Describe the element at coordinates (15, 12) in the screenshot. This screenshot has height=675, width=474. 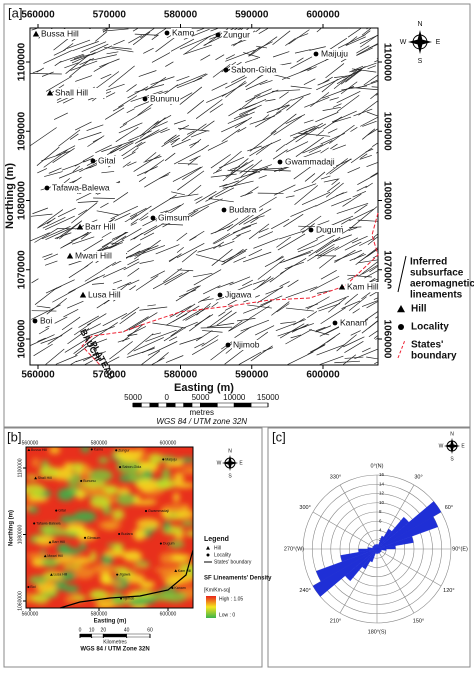
I see `panel-label: [a]` at that location.